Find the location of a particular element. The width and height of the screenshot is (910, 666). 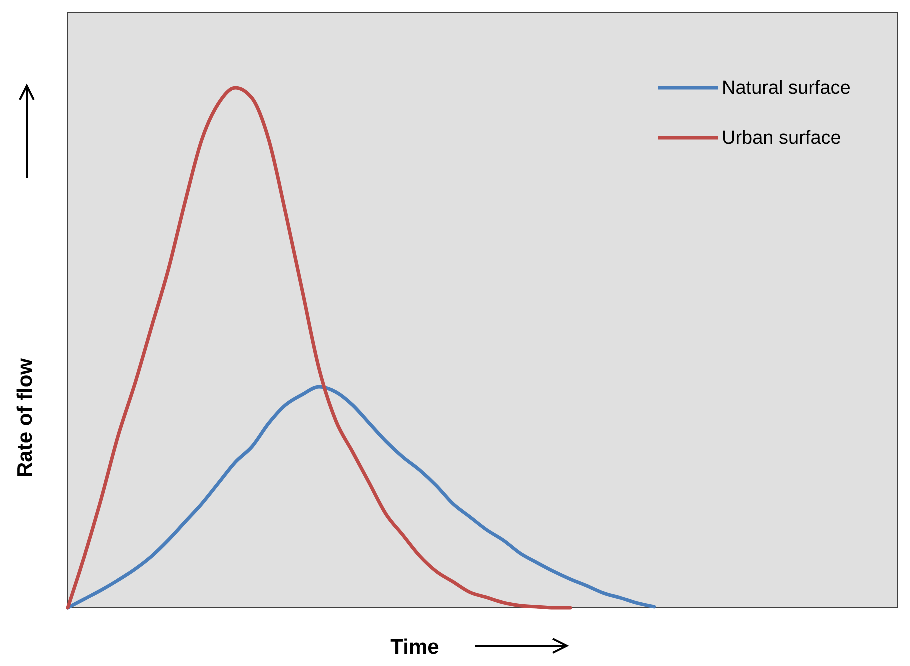

y-axis-title: Rate of flow is located at coordinates (25, 418).